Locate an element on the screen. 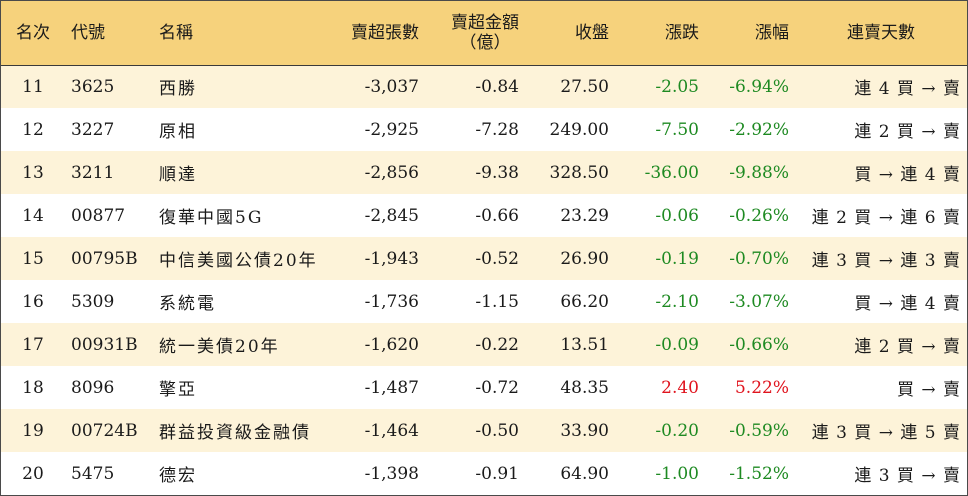 The width and height of the screenshot is (968, 496). change-pct-cell: -0.59% is located at coordinates (759, 430).